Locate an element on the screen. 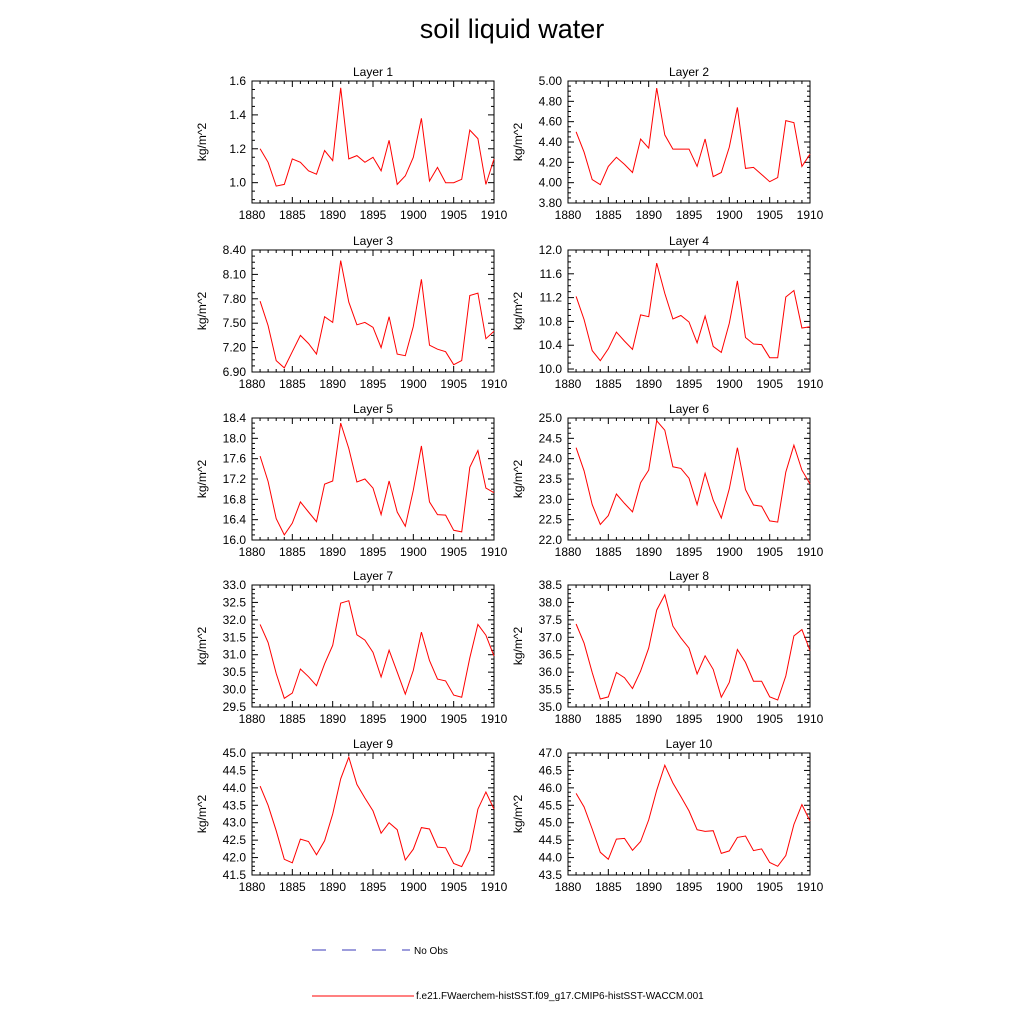  y-tick-label: 18.4 is located at coordinates (235, 418).